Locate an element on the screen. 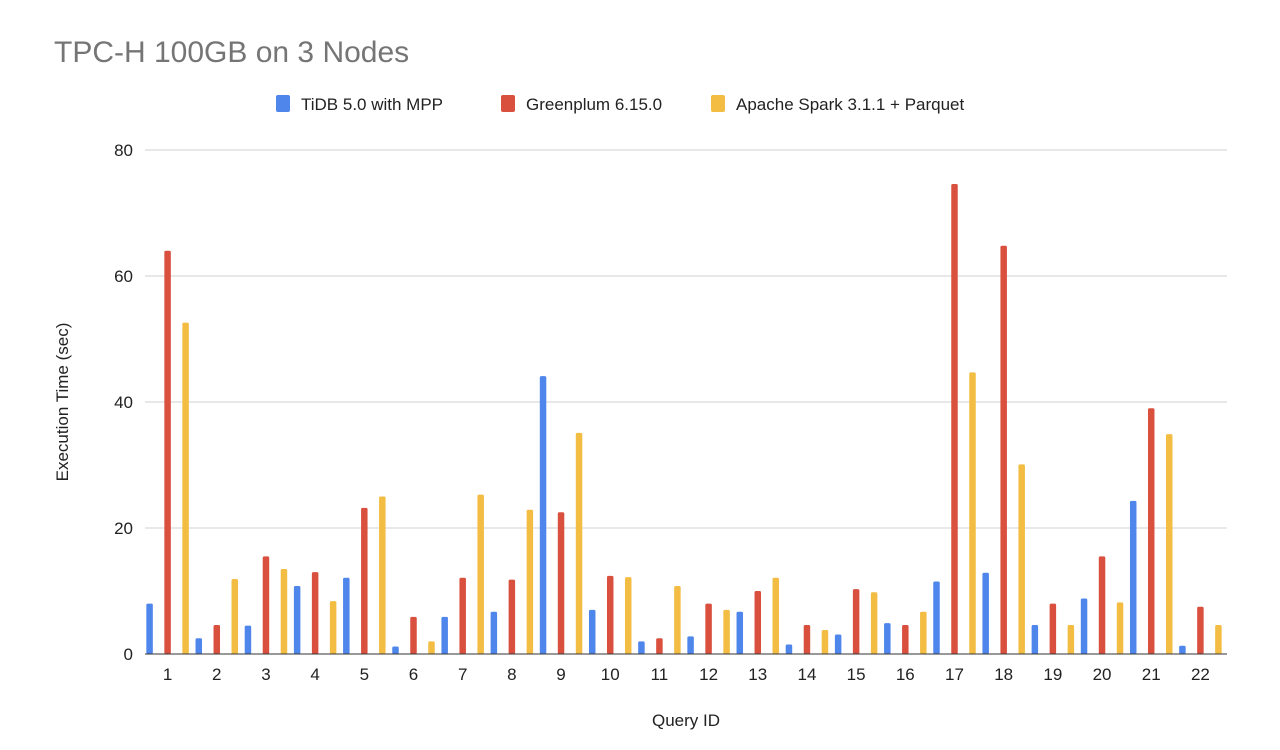 The height and width of the screenshot is (750, 1280). bar-2-q7 is located at coordinates (462, 615).